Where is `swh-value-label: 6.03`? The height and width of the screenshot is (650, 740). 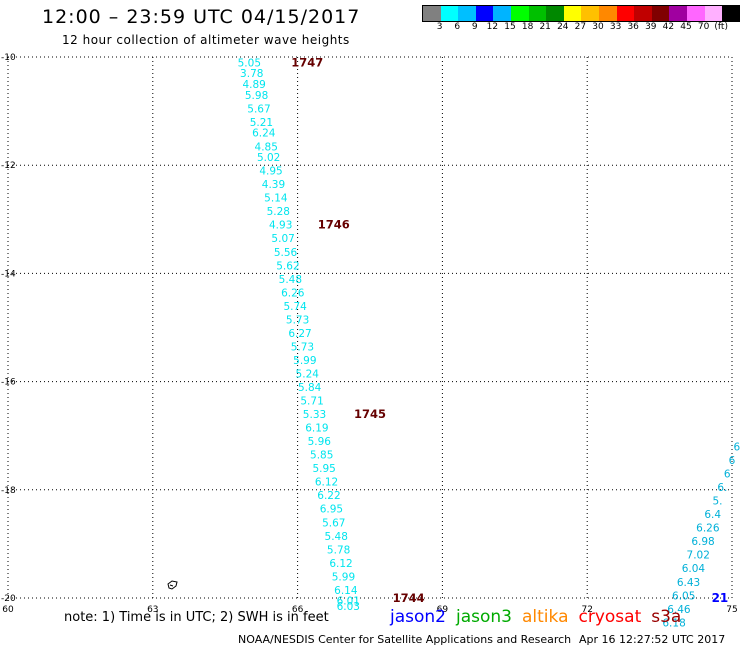
swh-value-label: 6.03 is located at coordinates (348, 607).